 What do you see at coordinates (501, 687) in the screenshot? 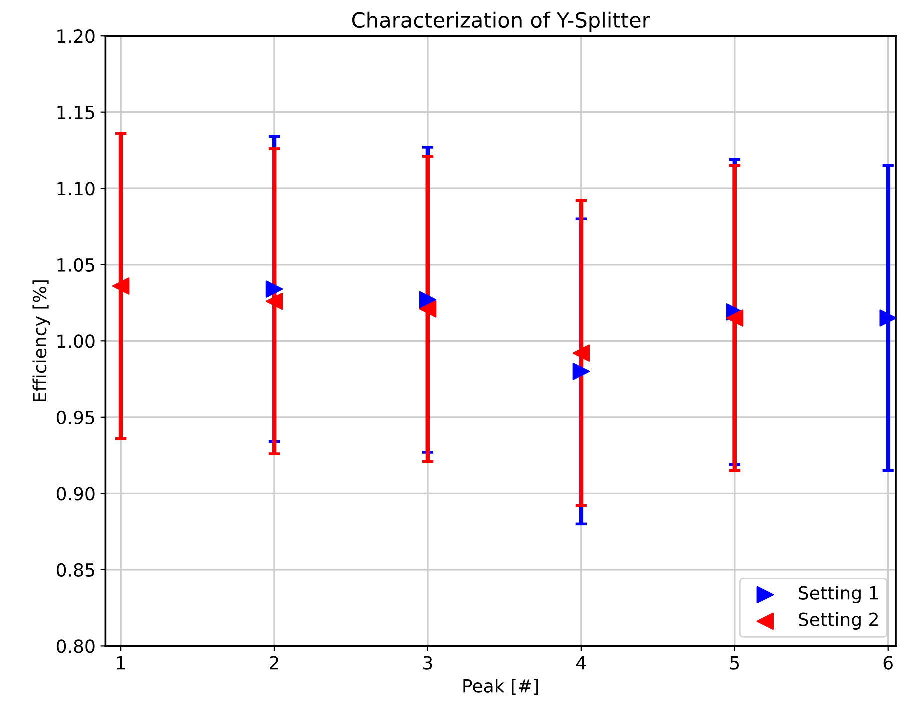
I see `x-axis-title: Peak [#]` at bounding box center [501, 687].